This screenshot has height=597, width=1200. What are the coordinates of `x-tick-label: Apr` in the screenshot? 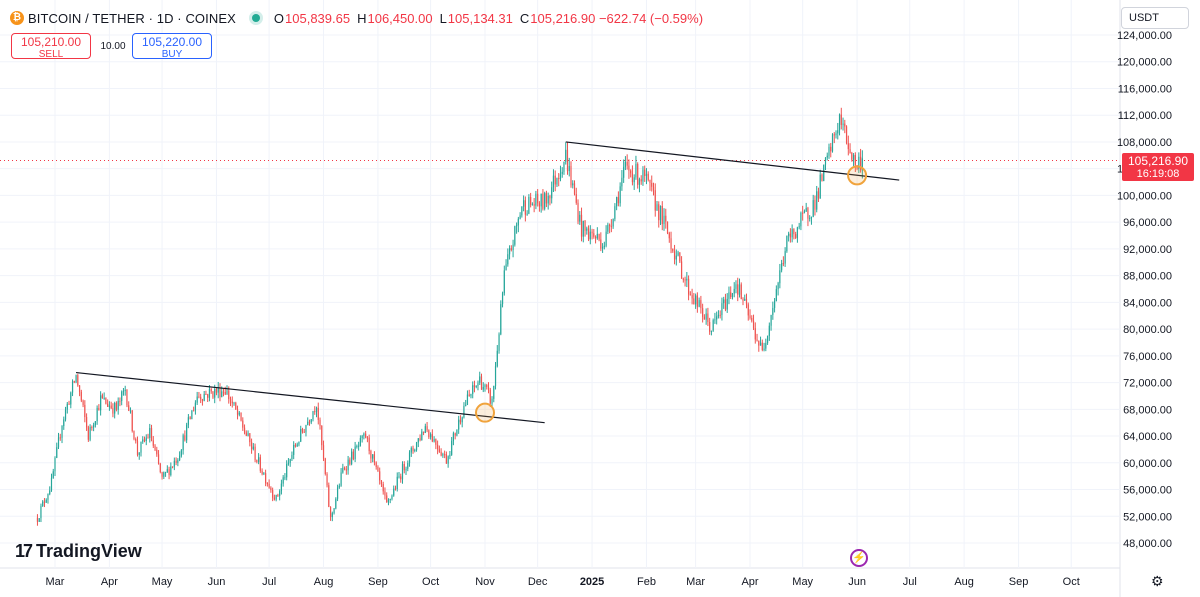 It's located at (109, 582).